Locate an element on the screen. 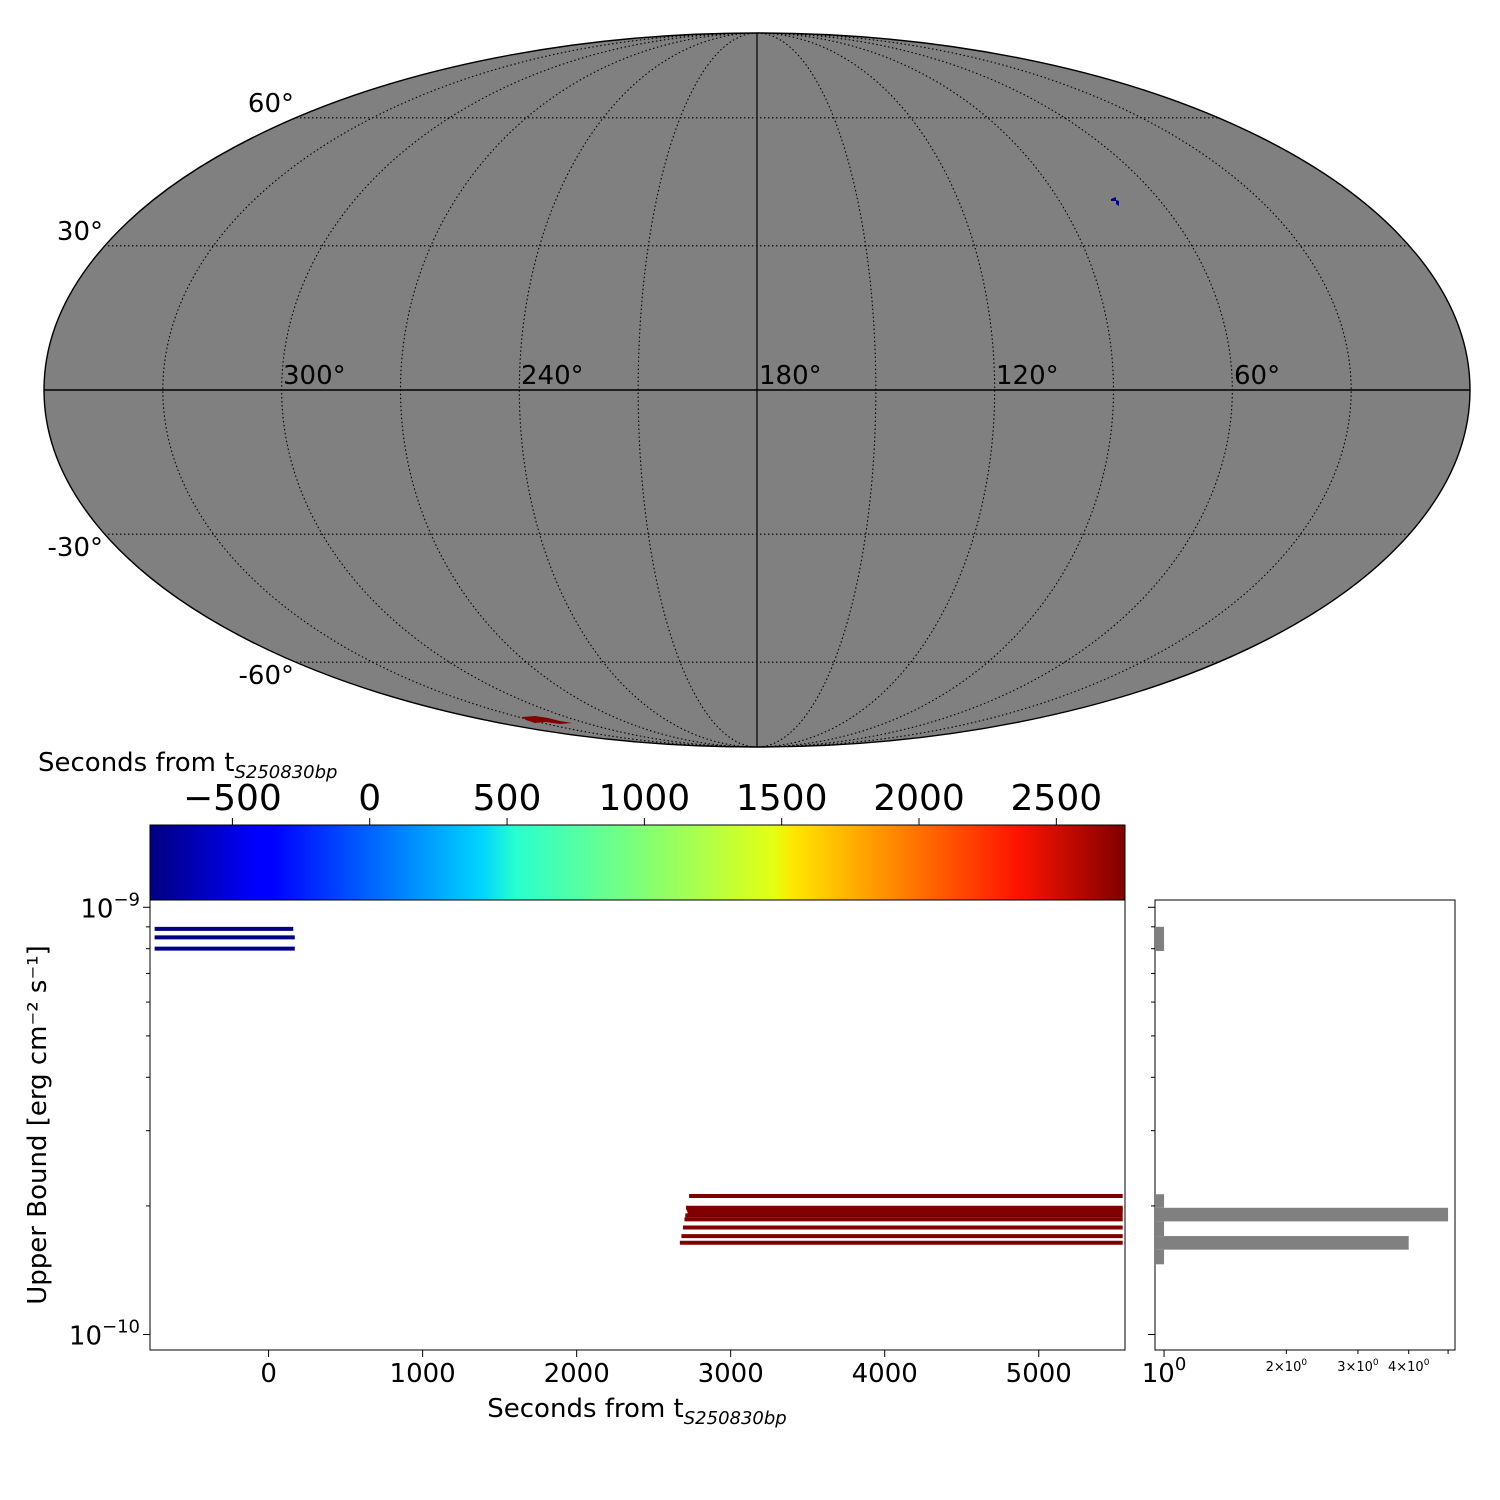  lon-label-180: 180° is located at coordinates (790, 376).